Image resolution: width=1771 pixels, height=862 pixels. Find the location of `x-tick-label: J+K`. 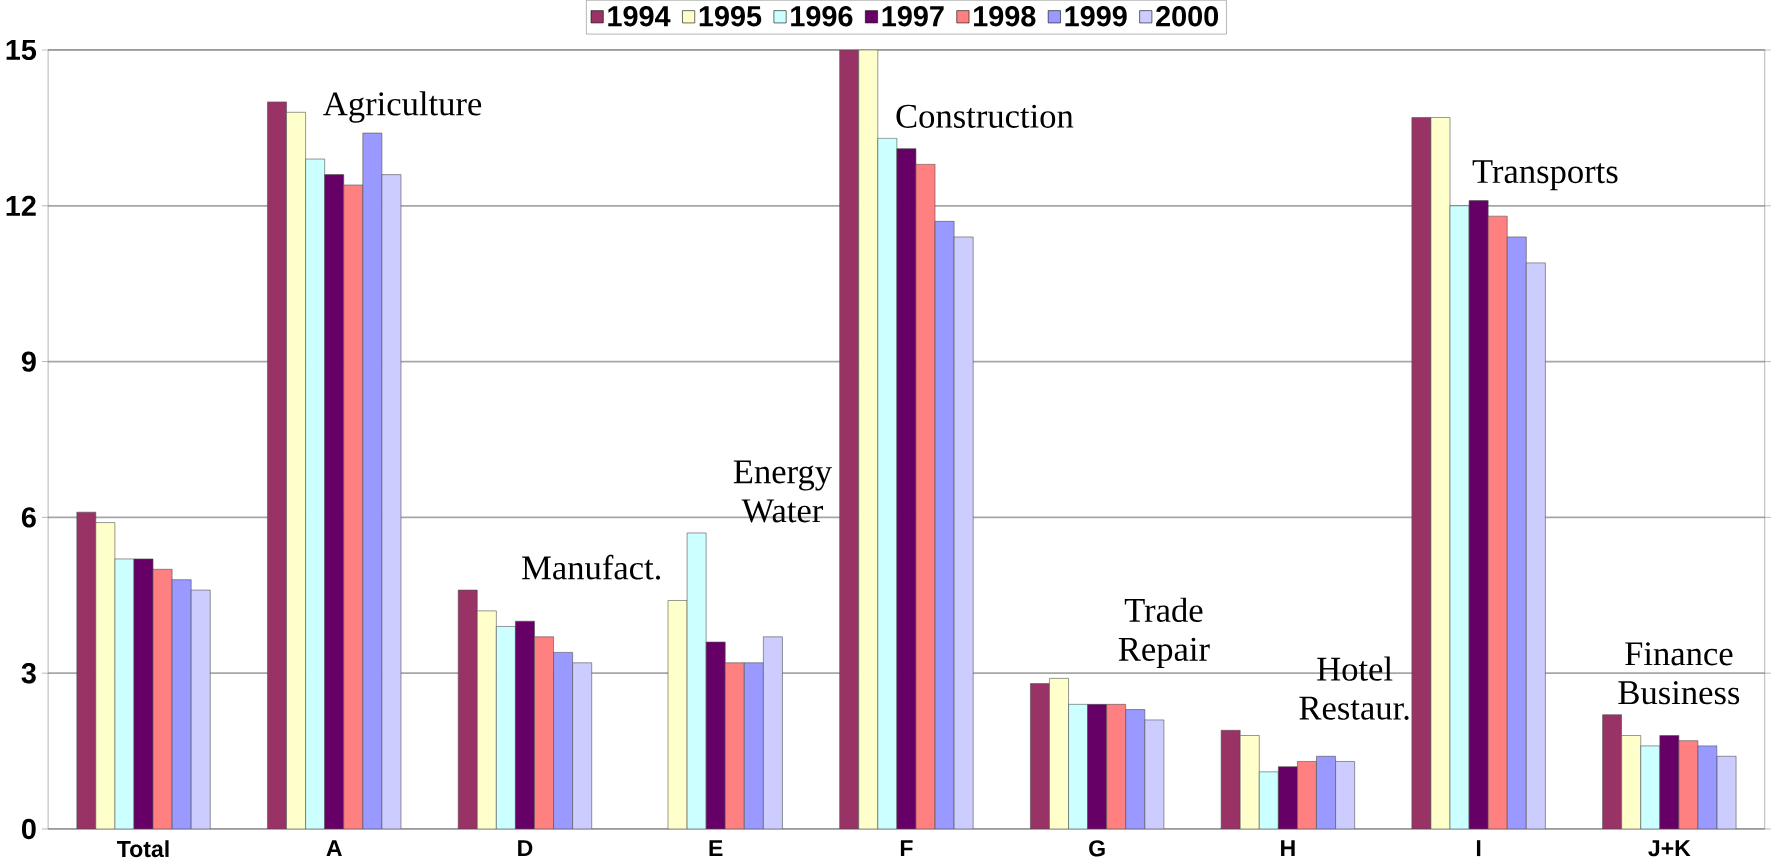

x-tick-label: J+K is located at coordinates (1669, 848).